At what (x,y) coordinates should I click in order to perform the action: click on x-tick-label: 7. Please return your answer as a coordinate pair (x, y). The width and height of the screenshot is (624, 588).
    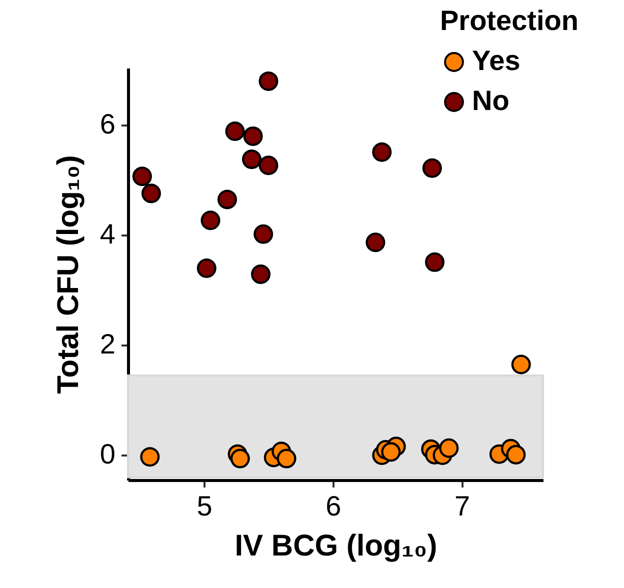
    Looking at the image, I should click on (462, 506).